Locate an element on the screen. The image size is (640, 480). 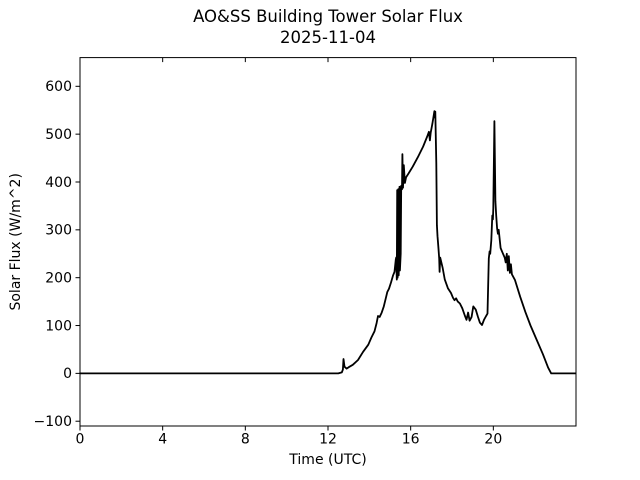
y-tick-label: 500 is located at coordinates (58, 135).